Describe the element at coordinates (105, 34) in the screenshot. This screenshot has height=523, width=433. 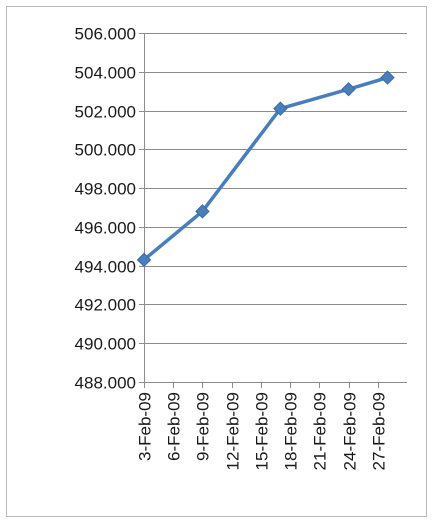
I see `y-tick-label: 506.000` at that location.